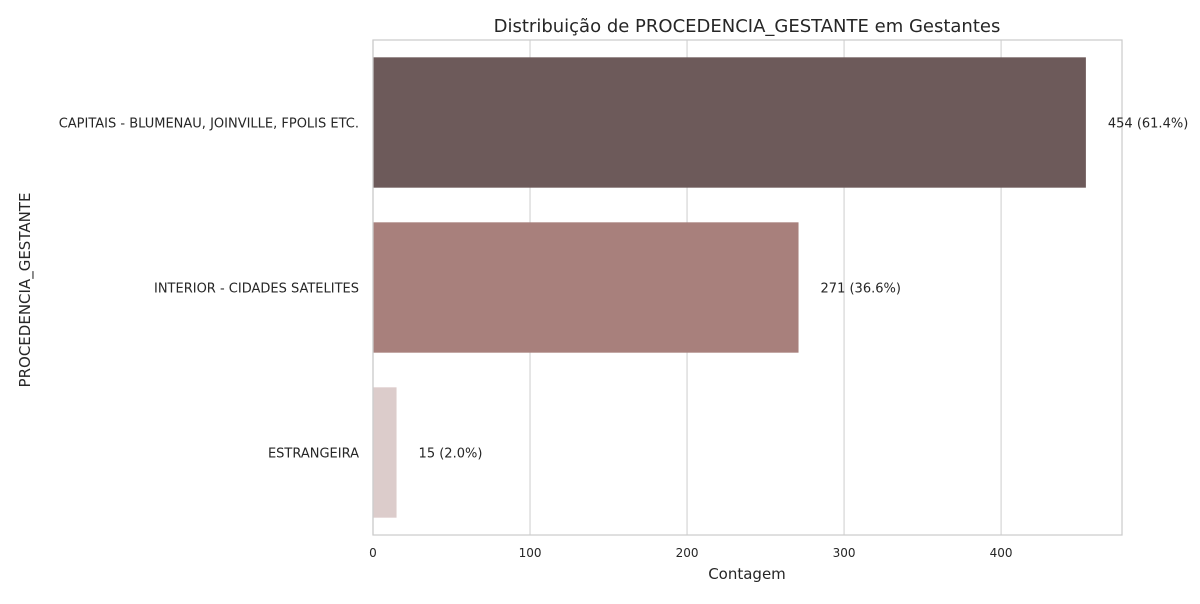  Describe the element at coordinates (530, 553) in the screenshot. I see `x-tick-label: 100` at that location.